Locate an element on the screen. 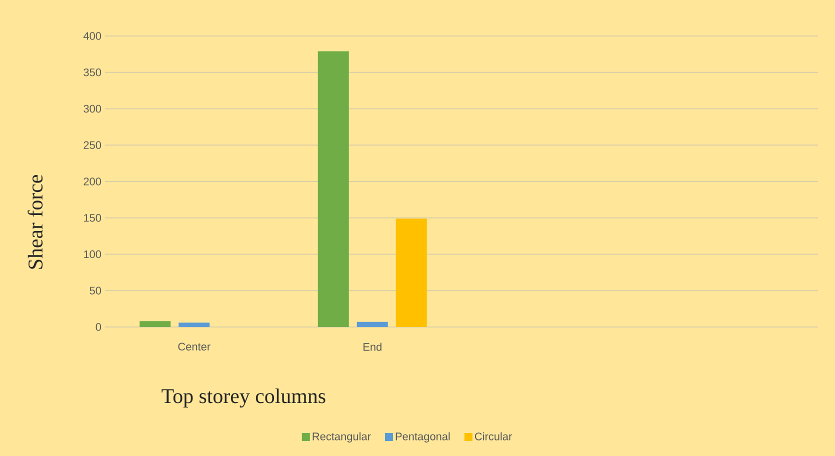  y-tick-label: 150 is located at coordinates (93, 218).